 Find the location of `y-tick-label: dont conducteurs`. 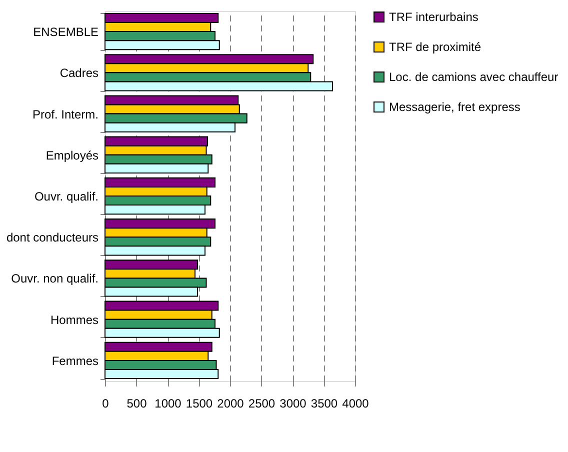

y-tick-label: dont conducteurs is located at coordinates (52, 237).